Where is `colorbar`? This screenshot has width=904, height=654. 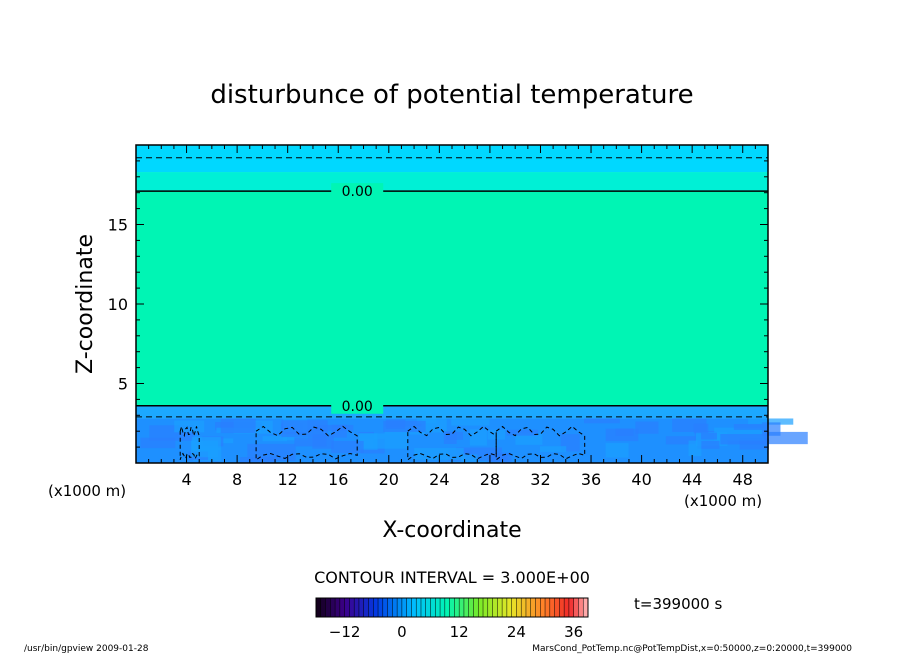
colorbar is located at coordinates (452, 607).